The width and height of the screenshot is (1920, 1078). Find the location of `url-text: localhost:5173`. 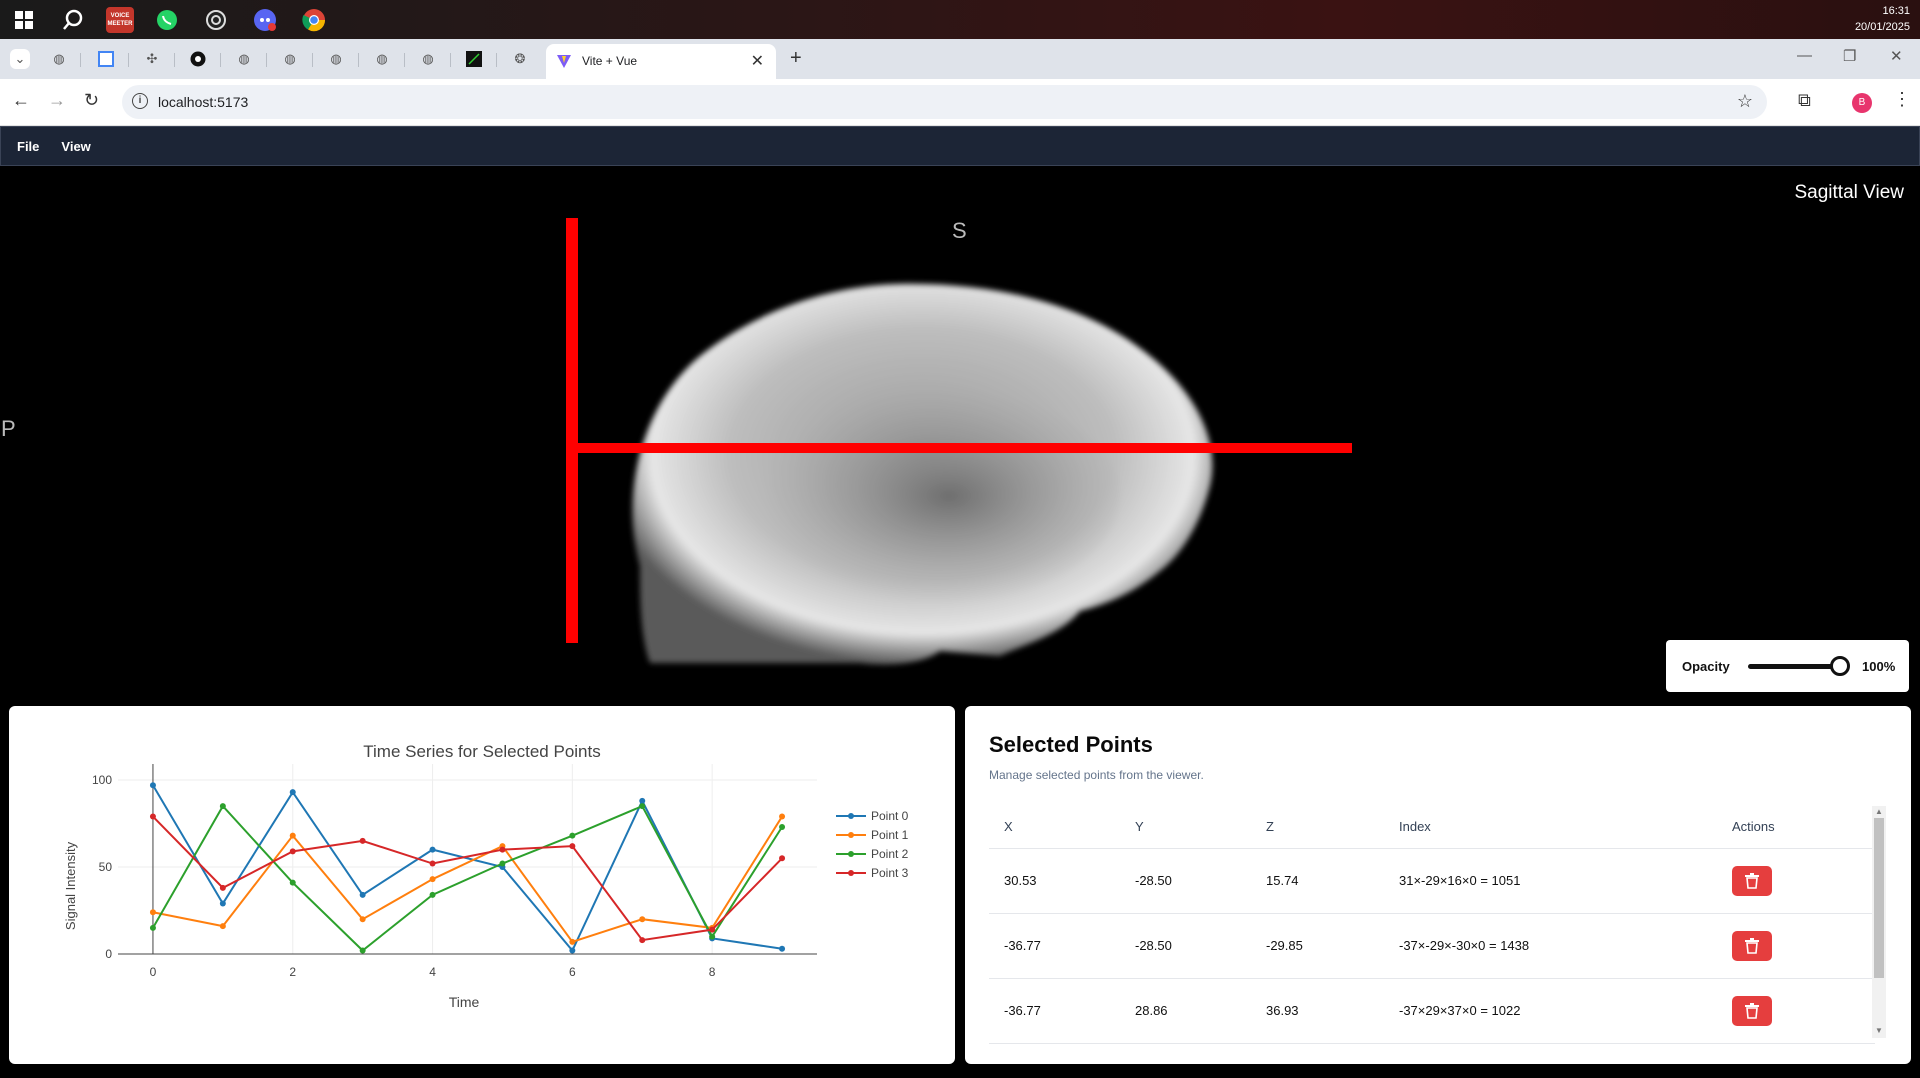

url-text: localhost:5173 is located at coordinates (203, 102).